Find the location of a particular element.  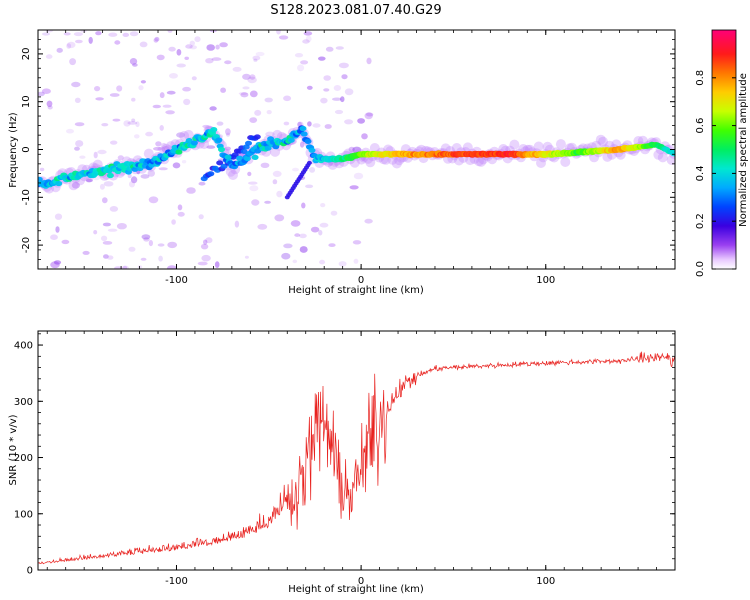

y-tick-label: 20 is located at coordinates (26, 54).